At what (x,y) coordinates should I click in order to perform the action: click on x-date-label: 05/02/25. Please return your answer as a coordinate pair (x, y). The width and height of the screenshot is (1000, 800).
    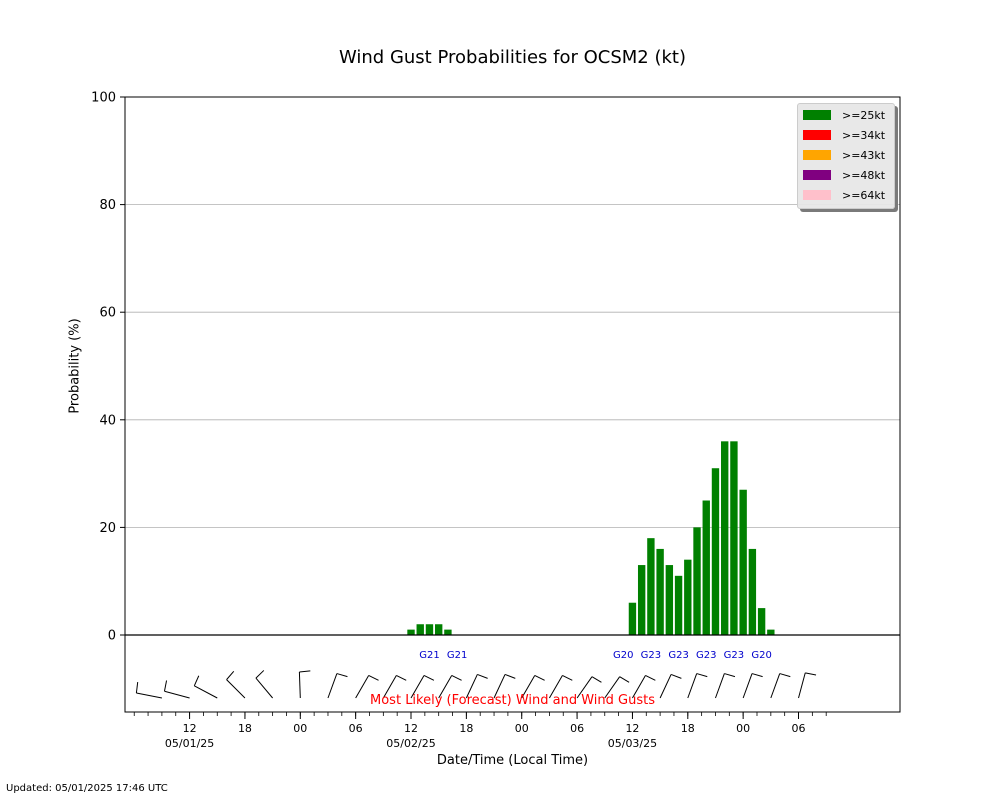
    Looking at the image, I should click on (410, 743).